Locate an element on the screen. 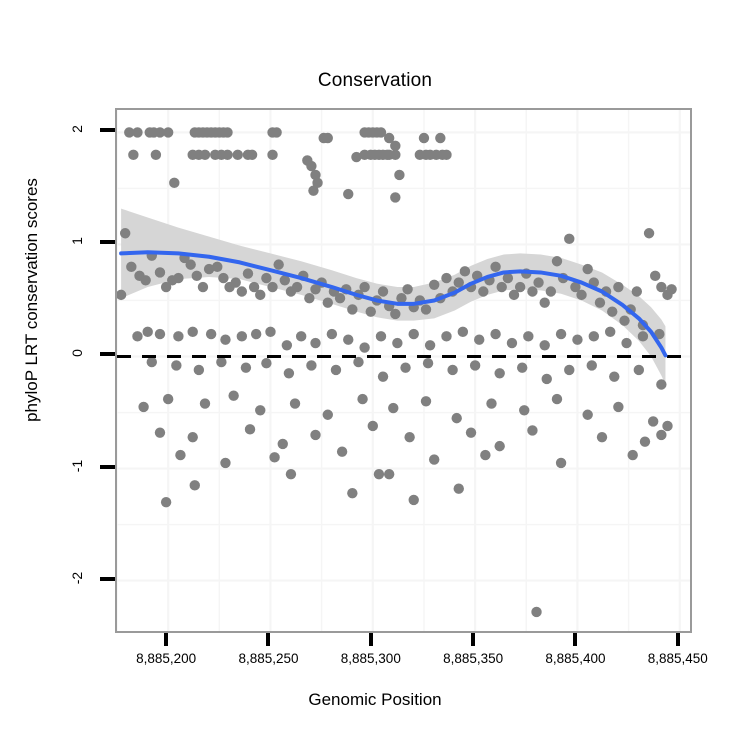 This screenshot has width=750, height=750. x-tick-label: 8,885,200 is located at coordinates (166, 658).